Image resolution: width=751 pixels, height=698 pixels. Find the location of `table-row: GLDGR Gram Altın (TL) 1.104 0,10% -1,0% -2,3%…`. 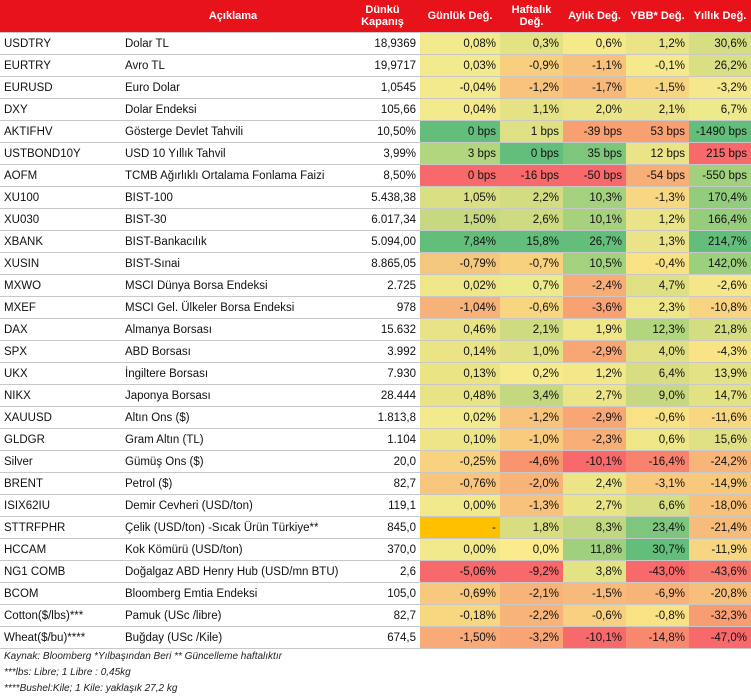

table-row: GLDGR Gram Altın (TL) 1.104 0,10% -1,0% -2,3%… is located at coordinates (375, 439).